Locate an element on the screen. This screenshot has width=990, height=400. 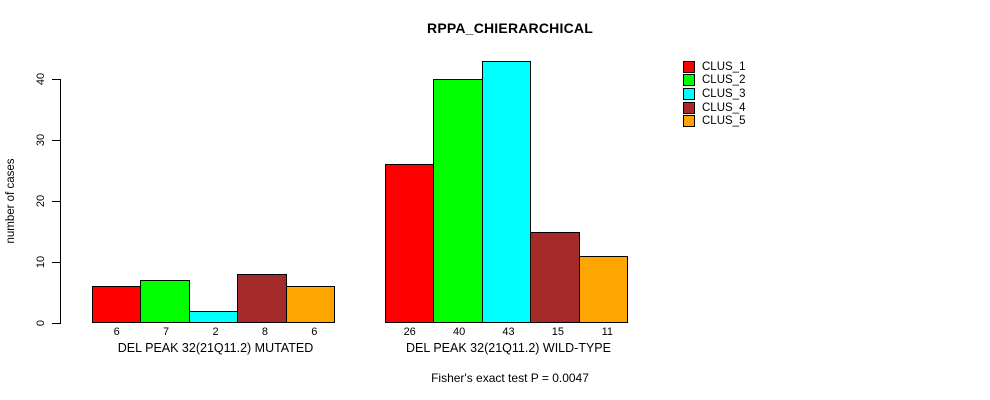
bar-value-label: 11 is located at coordinates (607, 332).